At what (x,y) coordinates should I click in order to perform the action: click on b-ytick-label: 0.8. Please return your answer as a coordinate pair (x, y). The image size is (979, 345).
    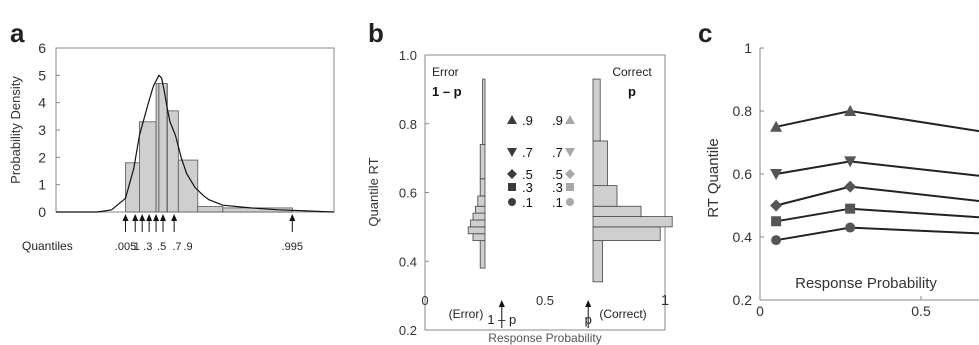
    Looking at the image, I should click on (408, 124).